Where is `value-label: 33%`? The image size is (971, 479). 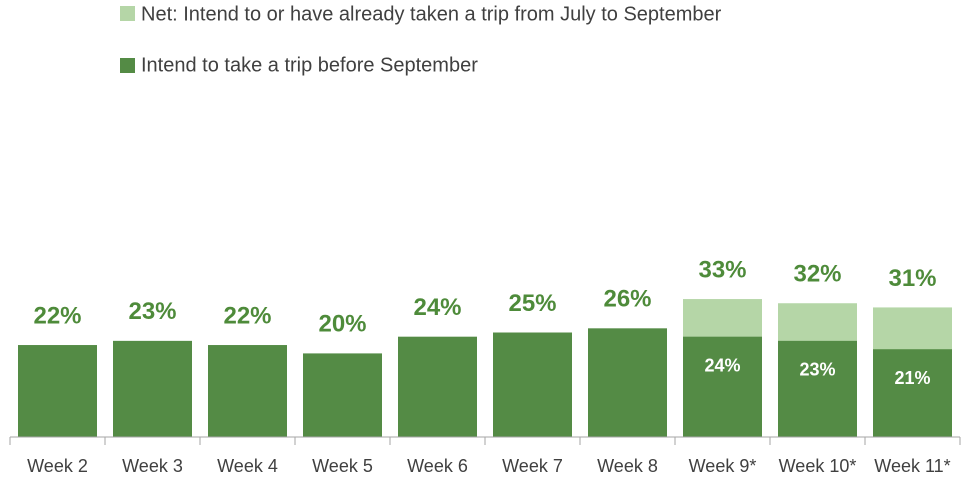 value-label: 33% is located at coordinates (722, 269).